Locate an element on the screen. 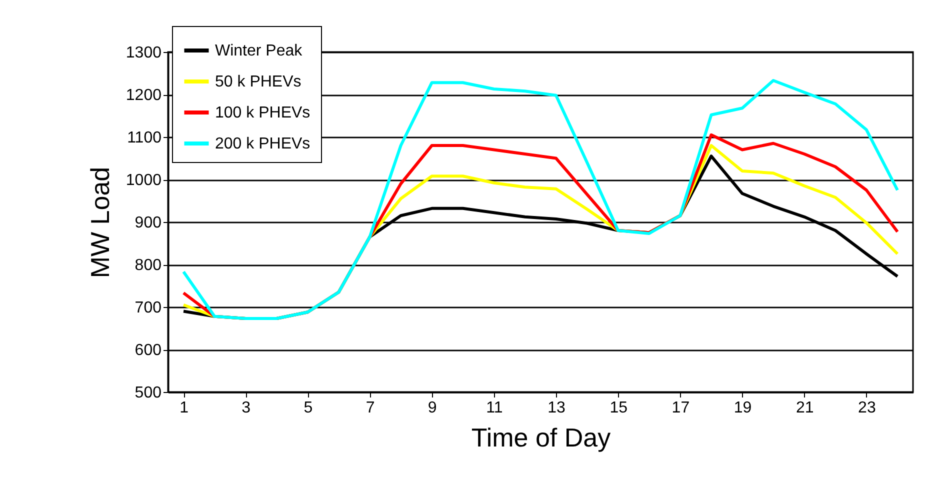 The width and height of the screenshot is (947, 498). y-tick-label: 1000 is located at coordinates (144, 180).